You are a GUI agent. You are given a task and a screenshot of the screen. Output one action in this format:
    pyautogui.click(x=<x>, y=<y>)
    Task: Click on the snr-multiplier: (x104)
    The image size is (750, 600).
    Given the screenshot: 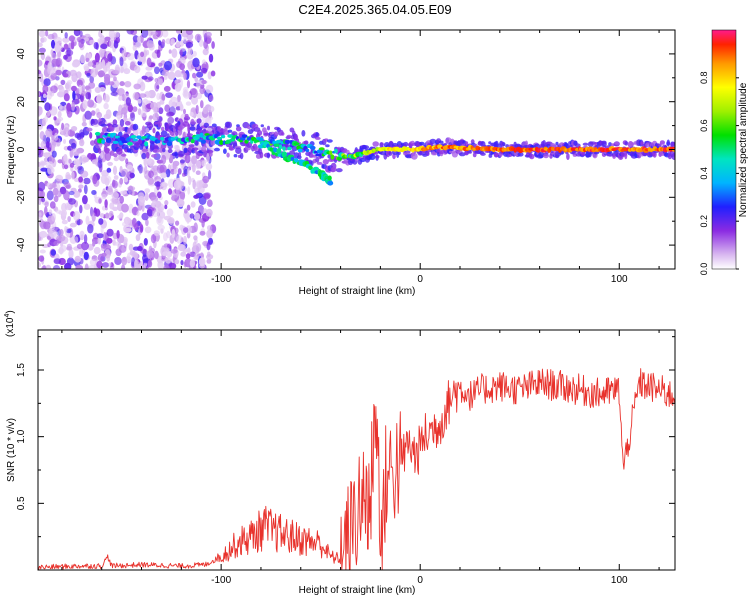 What is the action you would take?
    pyautogui.click(x=10, y=323)
    